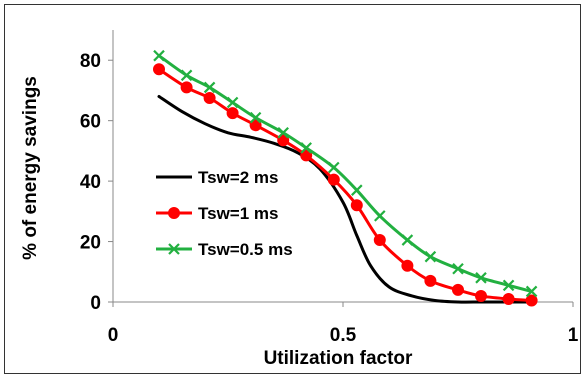 The image size is (587, 380). I want to click on legend-item: Tsw=0.5 ms, so click(224, 249).